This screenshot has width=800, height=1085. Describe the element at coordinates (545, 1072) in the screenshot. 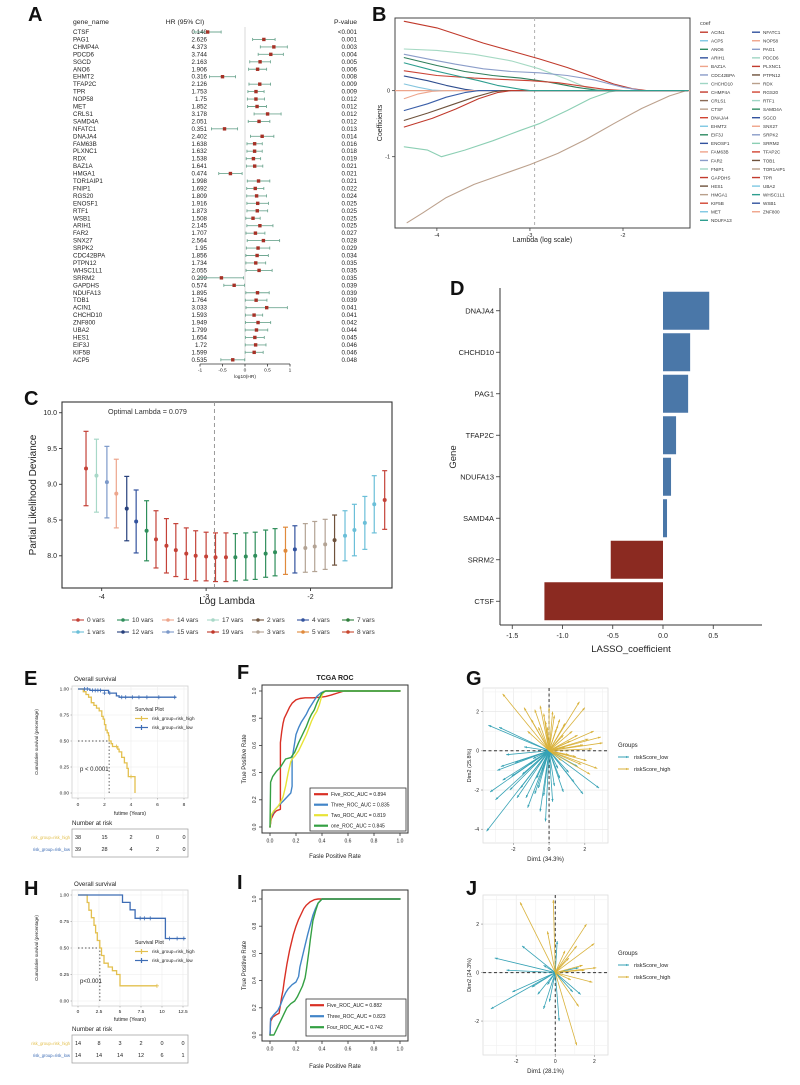

I see `x-axis-label: Dim1 (28.1%)` at that location.